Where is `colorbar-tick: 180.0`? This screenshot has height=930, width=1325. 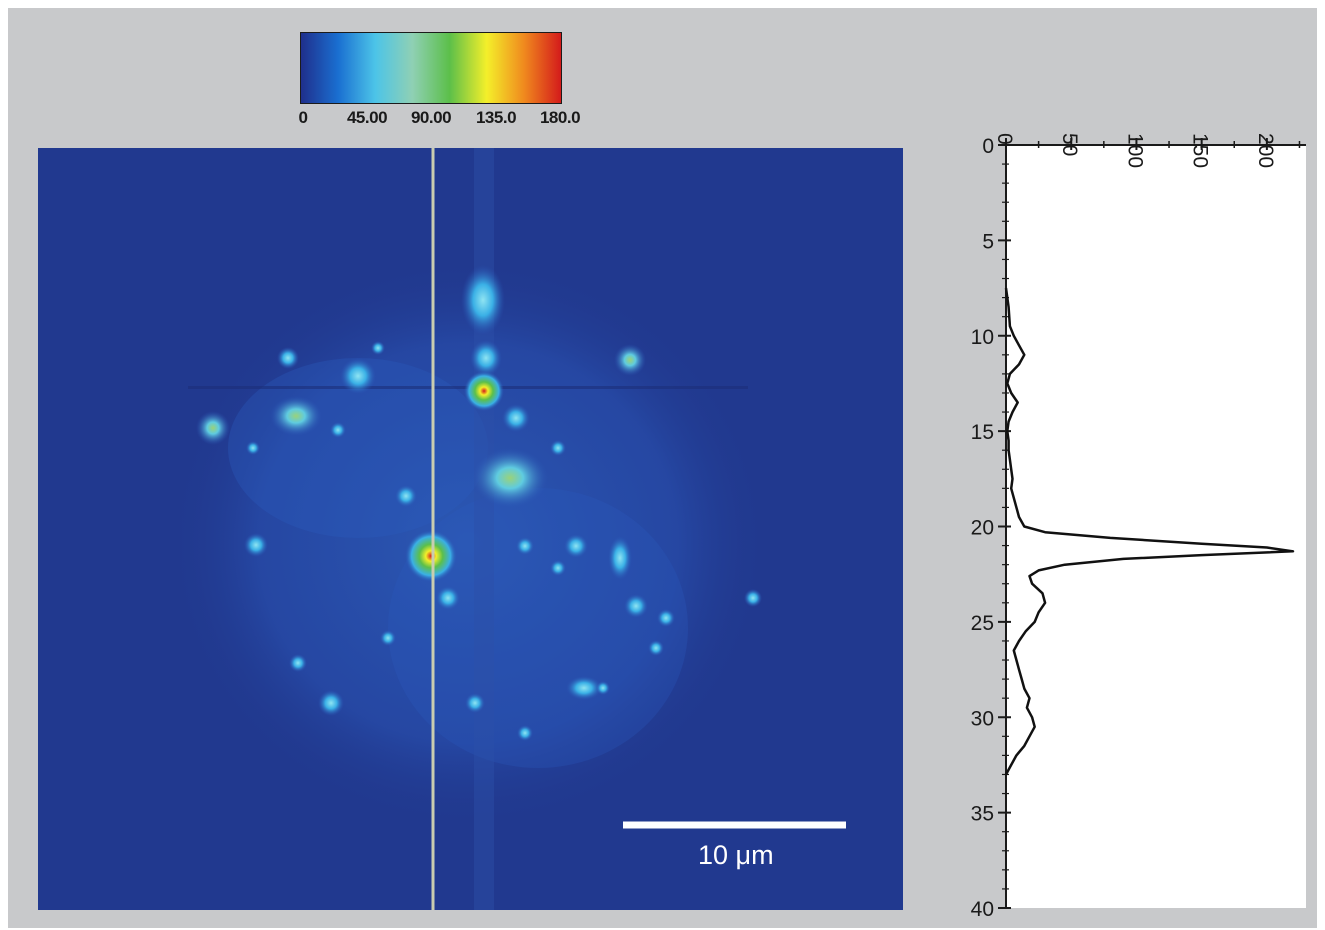 colorbar-tick: 180.0 is located at coordinates (560, 117).